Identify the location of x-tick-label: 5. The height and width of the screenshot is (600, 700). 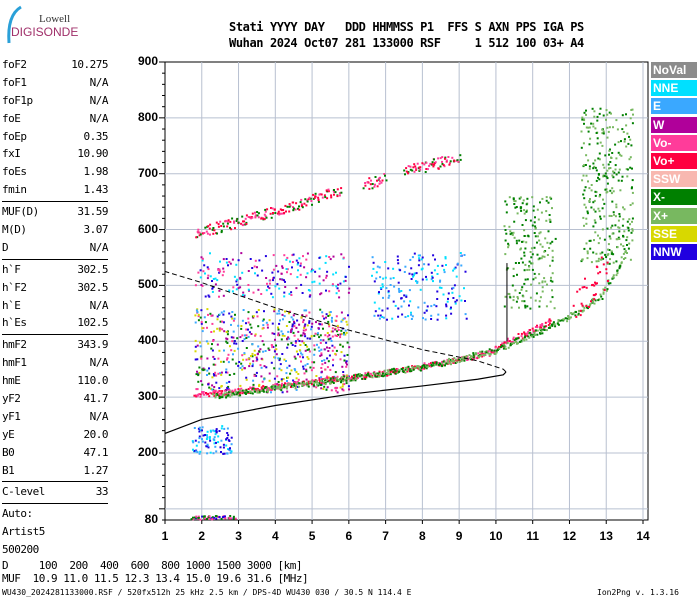
(312, 536).